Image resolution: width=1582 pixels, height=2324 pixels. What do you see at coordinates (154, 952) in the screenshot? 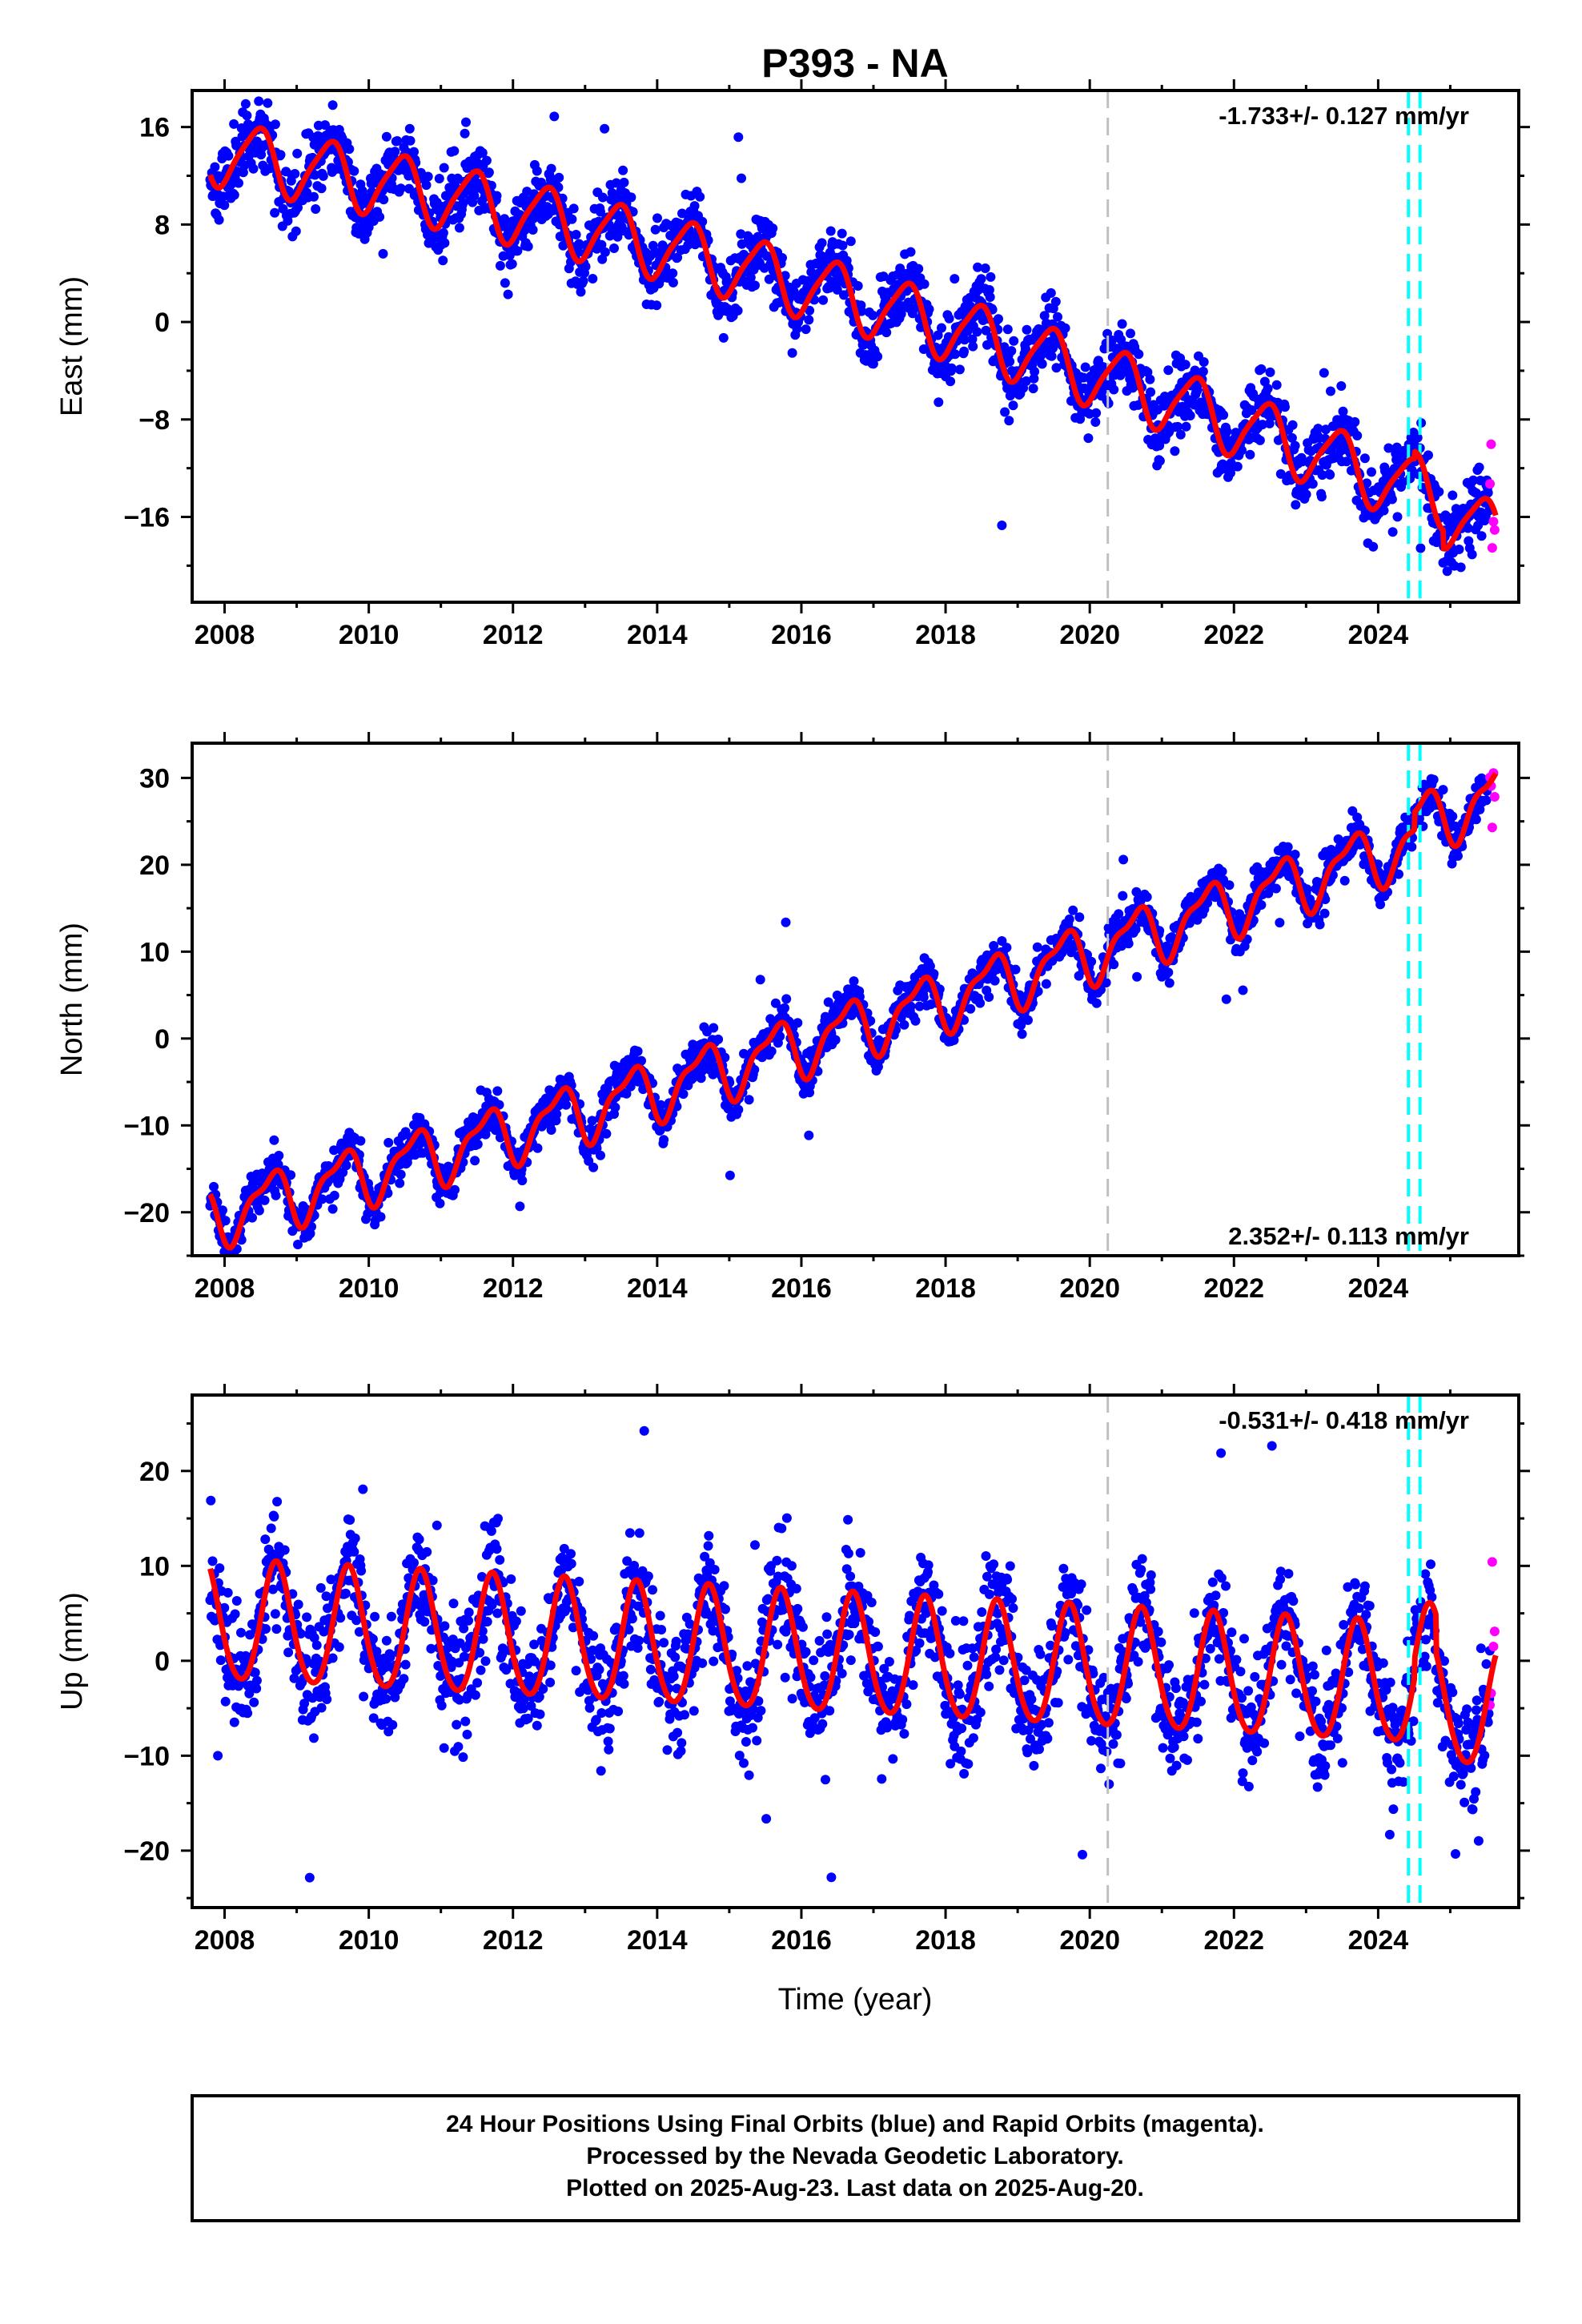
I see `y-tick-label: 10` at bounding box center [154, 952].